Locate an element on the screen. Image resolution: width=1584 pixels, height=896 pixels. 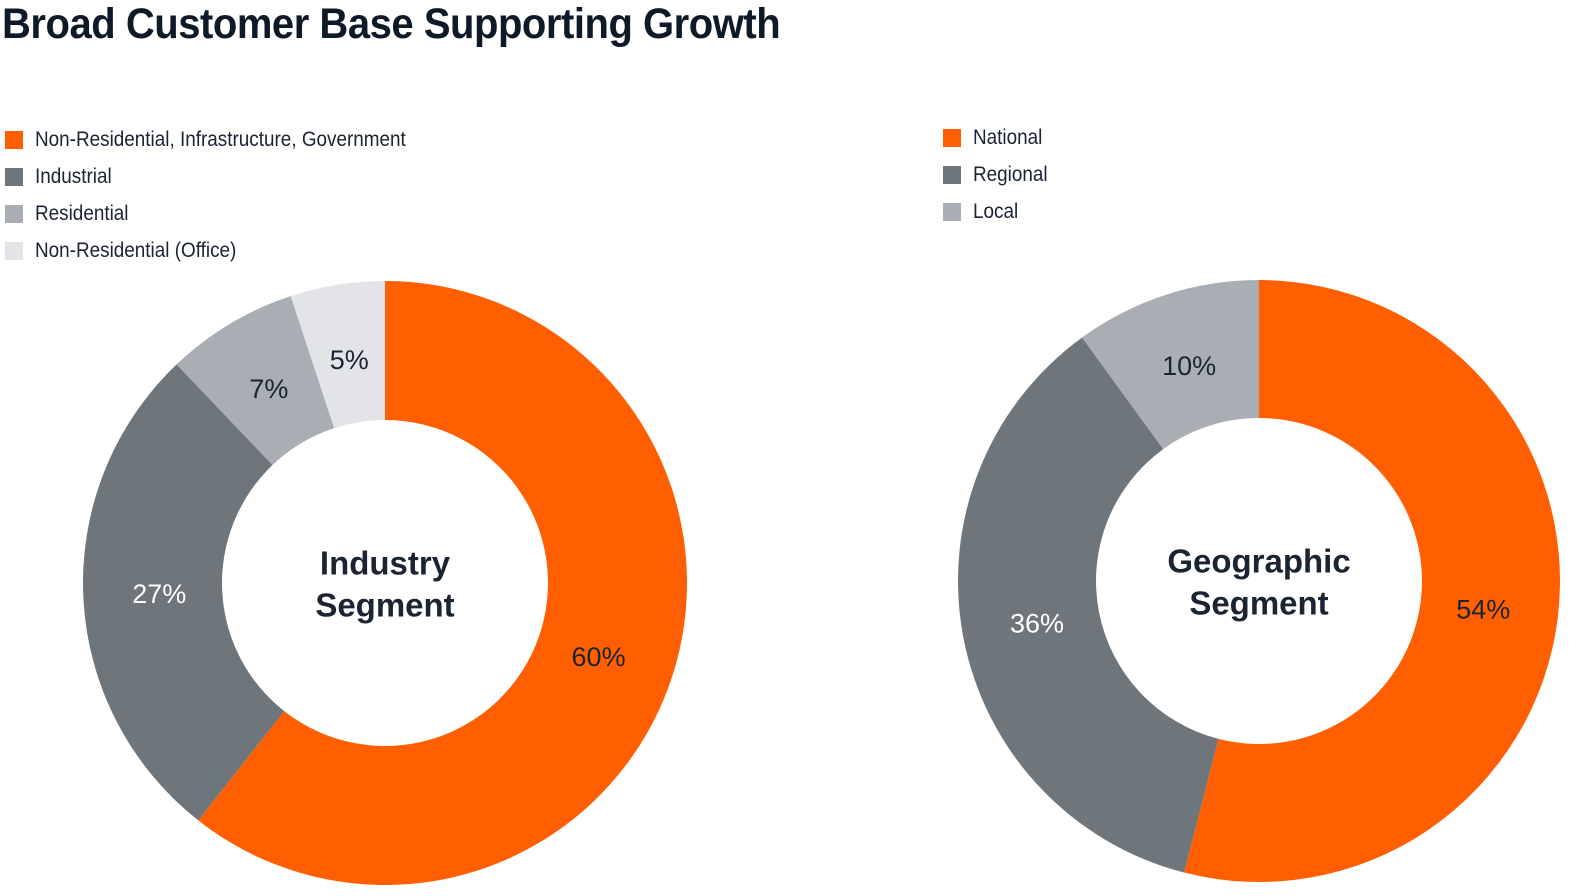
geographic-center-label-line-2: Segment is located at coordinates (1258, 603).